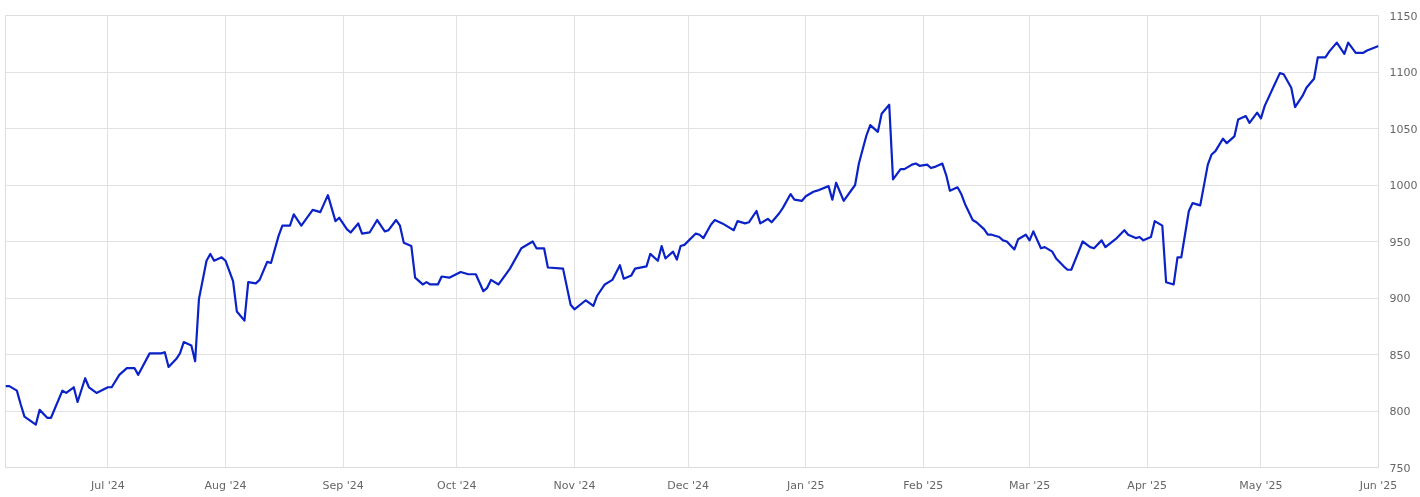  Describe the element at coordinates (1029, 485) in the screenshot. I see `x-tick-label: Mar '25` at that location.